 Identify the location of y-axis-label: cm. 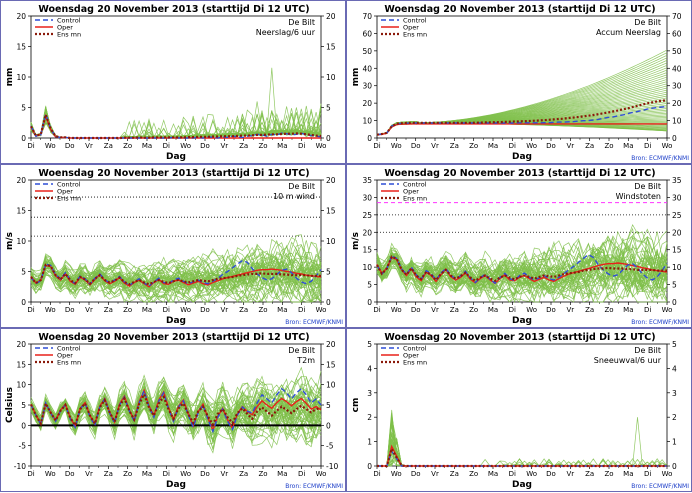
(356, 405).